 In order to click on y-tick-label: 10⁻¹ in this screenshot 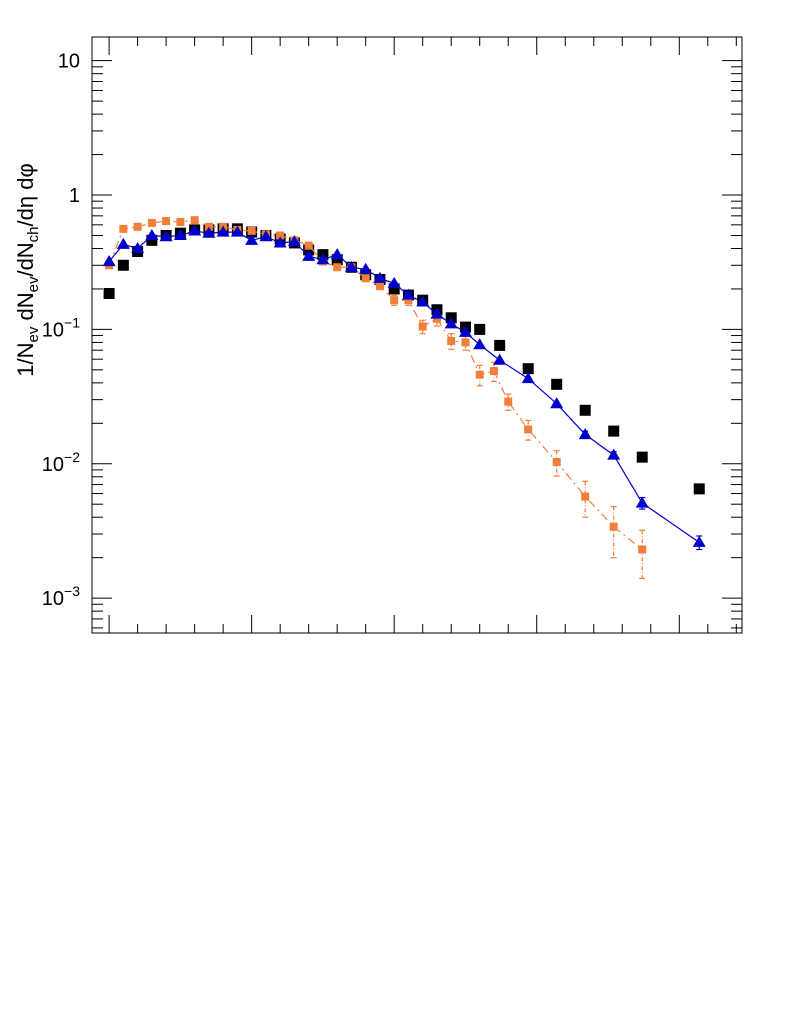, I will do `click(61, 327)`.